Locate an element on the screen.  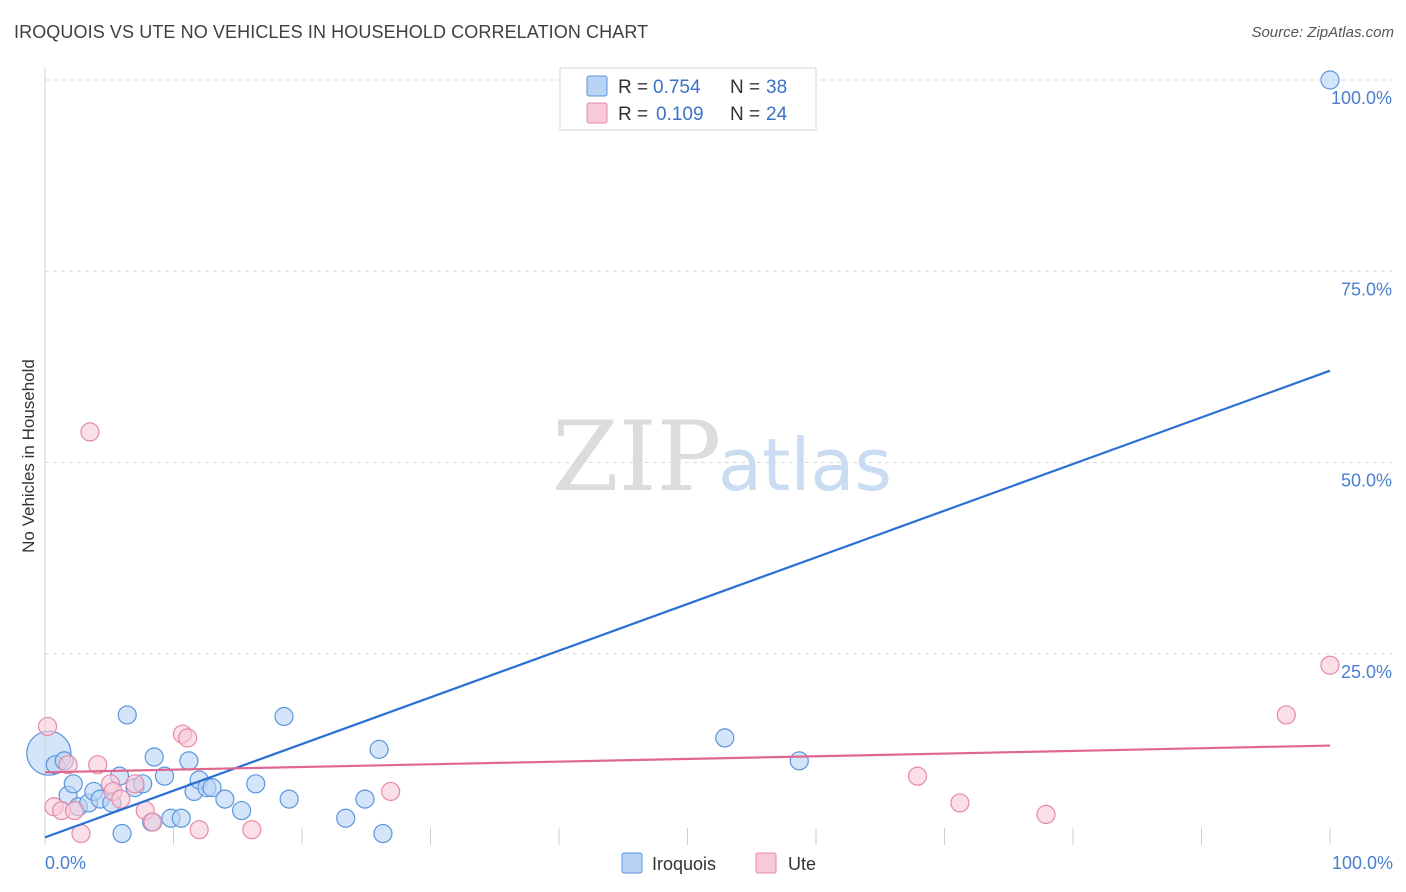
legend-r-label-iroquois: R = is located at coordinates (633, 87).